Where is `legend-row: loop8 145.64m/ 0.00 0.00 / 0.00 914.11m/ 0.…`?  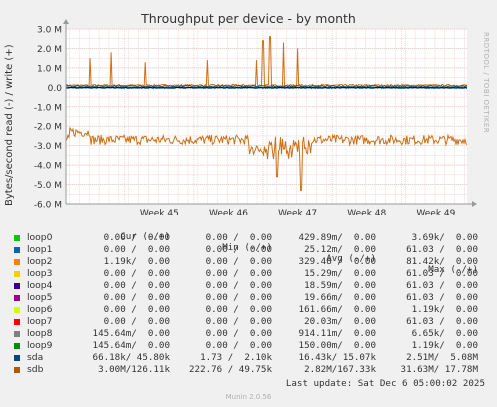 legend-row: loop8 145.64m/ 0.00 0.00 / 0.00 914.11m/ 0.… is located at coordinates (248, 334).